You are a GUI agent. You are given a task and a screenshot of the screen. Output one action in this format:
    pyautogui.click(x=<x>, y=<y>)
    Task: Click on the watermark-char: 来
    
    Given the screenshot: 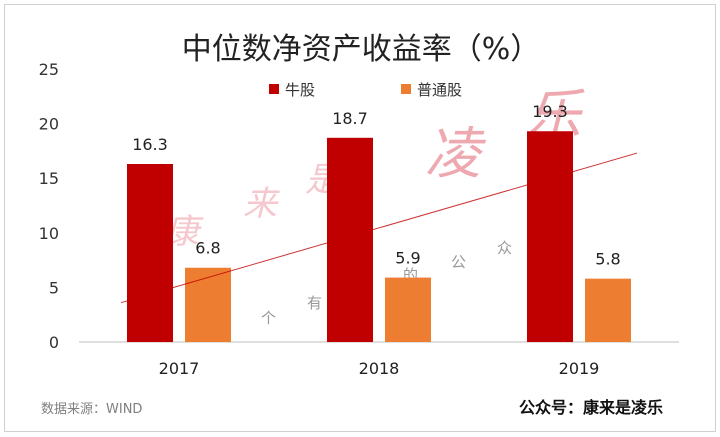 What is the action you would take?
    pyautogui.click(x=261, y=204)
    